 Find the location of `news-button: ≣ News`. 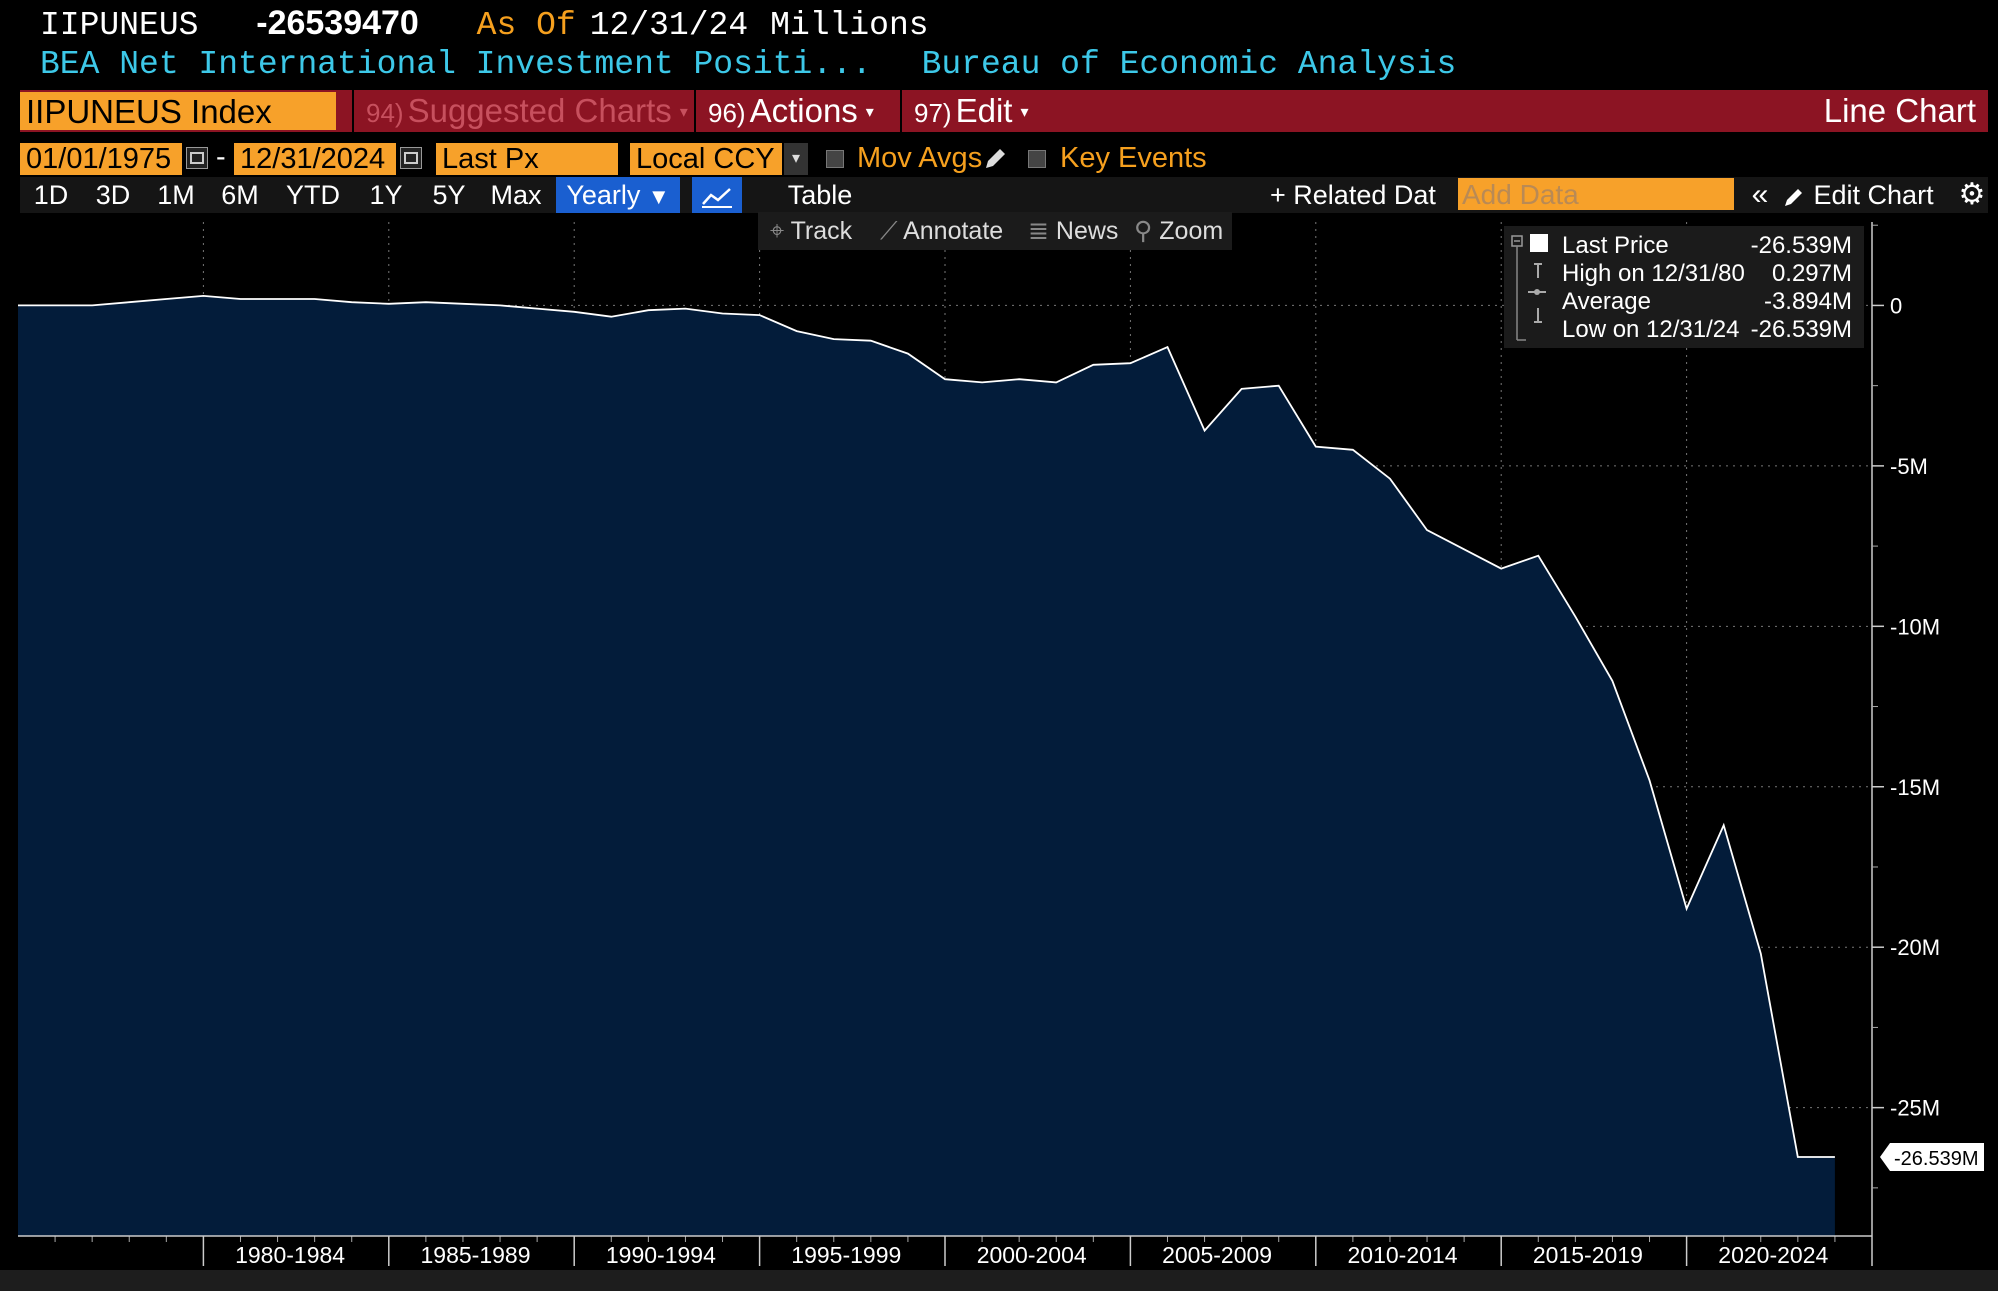

news-button: ≣ News is located at coordinates (1073, 231).